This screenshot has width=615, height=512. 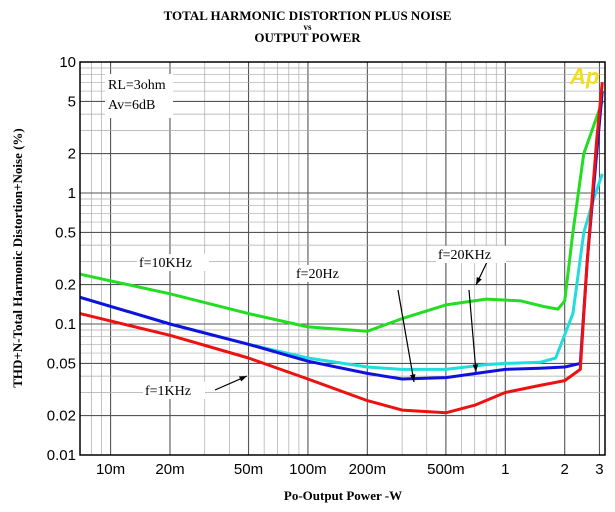 What do you see at coordinates (139, 96) in the screenshot?
I see `conditions-box` at bounding box center [139, 96].